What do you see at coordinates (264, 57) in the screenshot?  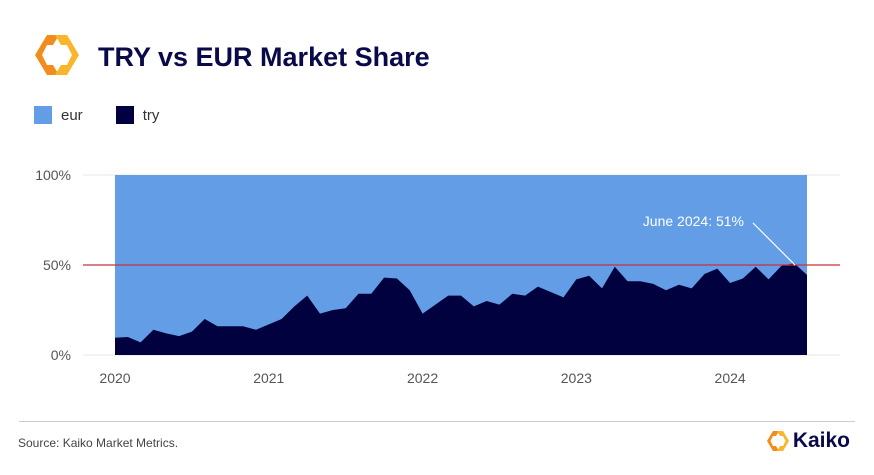 I see `page-title: TRY vs EUR Market Share` at bounding box center [264, 57].